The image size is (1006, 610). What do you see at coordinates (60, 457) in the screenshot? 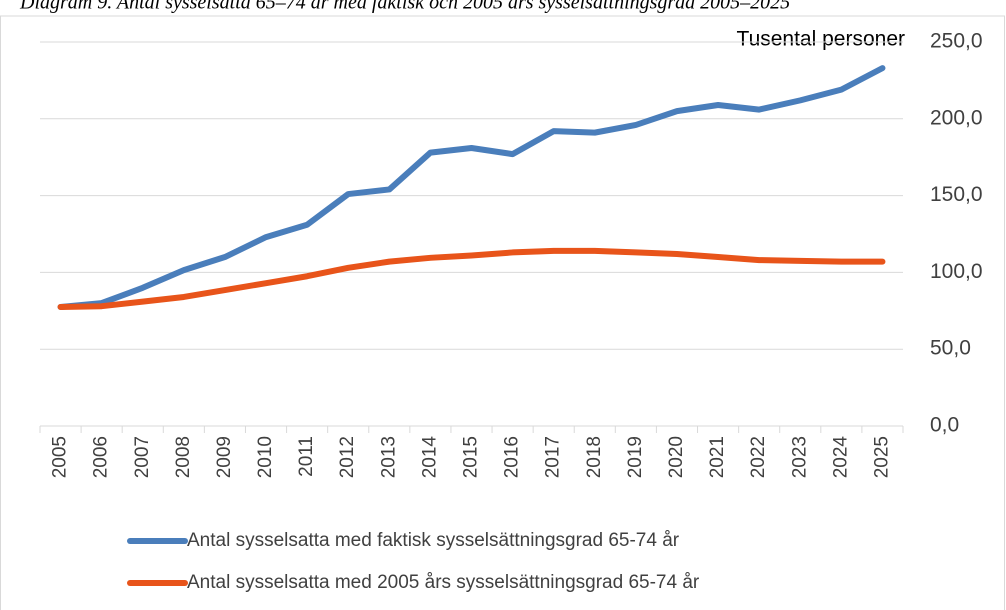
I see `x-tick-label: 2005` at bounding box center [60, 457].